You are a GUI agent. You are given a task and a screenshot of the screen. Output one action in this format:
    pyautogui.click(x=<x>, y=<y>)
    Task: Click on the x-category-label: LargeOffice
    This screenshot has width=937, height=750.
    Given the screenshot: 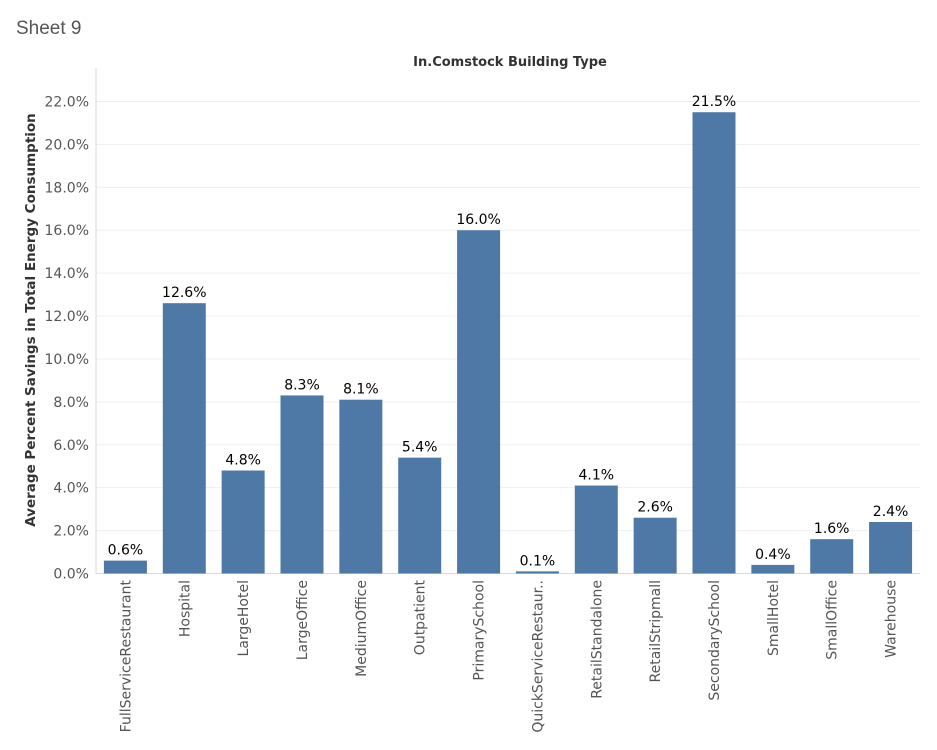 What is the action you would take?
    pyautogui.click(x=303, y=620)
    